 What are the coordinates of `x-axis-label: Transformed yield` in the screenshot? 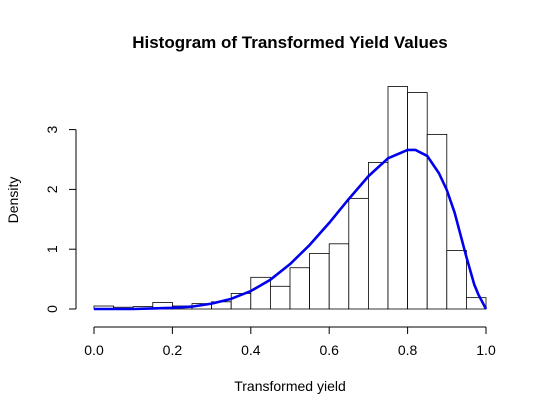 It's located at (290, 386).